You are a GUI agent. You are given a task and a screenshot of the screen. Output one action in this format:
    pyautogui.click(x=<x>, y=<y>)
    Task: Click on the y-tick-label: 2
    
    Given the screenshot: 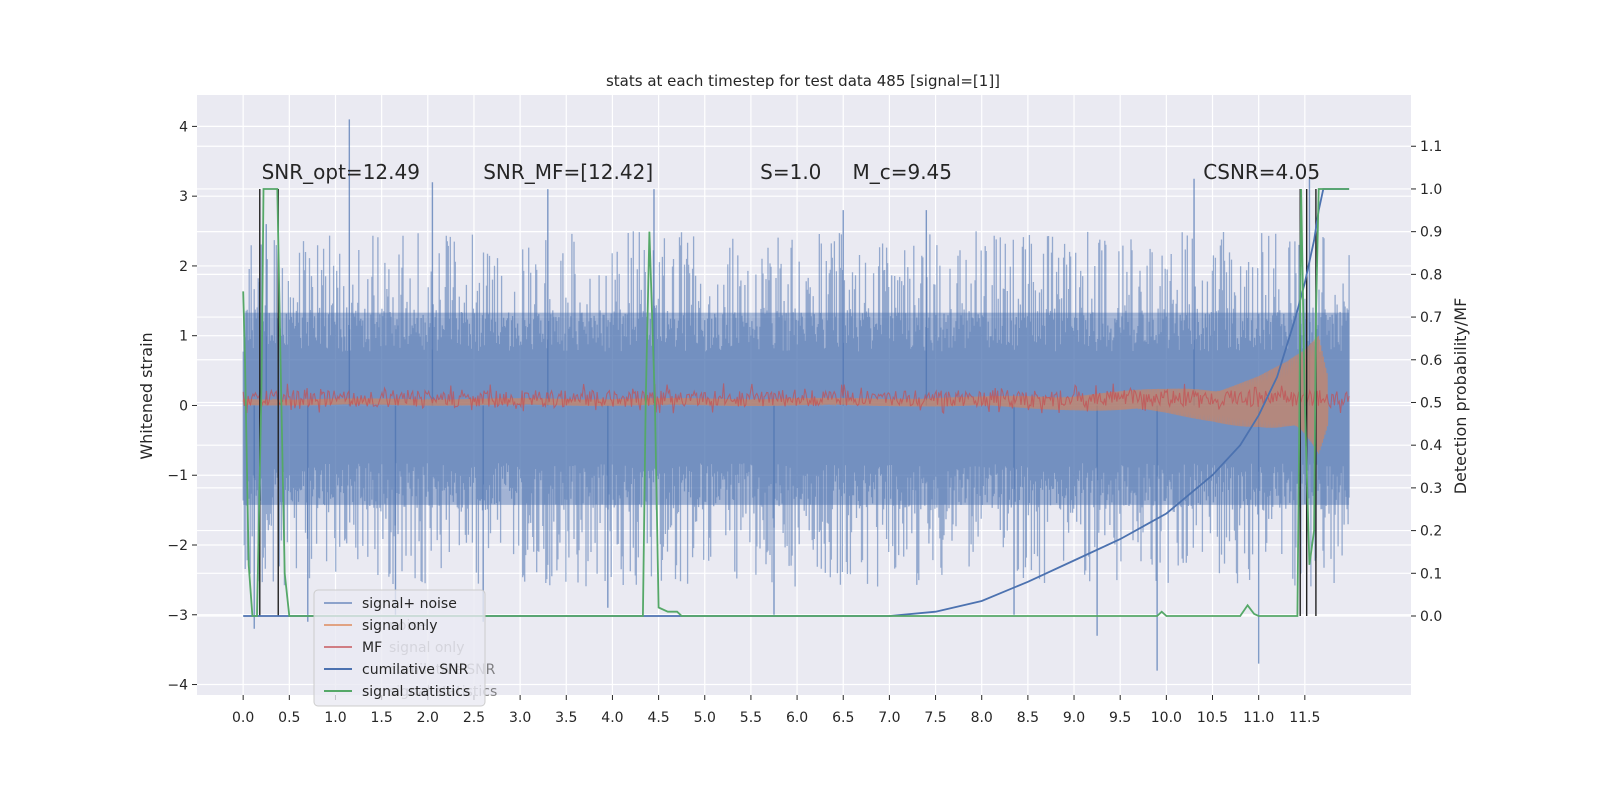 What is the action you would take?
    pyautogui.click(x=183, y=267)
    